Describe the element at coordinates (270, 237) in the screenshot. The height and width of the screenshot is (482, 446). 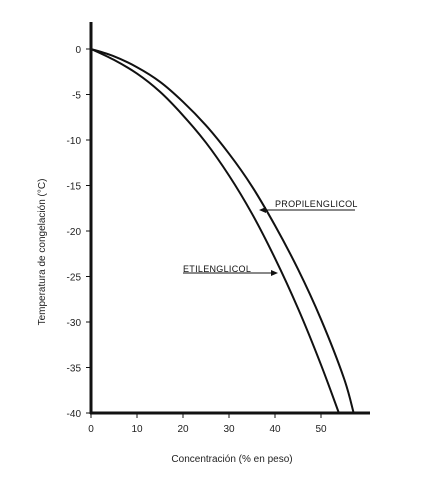
I see `series-annotations: PROPILENGLICOL ETILENGLICOL` at that location.